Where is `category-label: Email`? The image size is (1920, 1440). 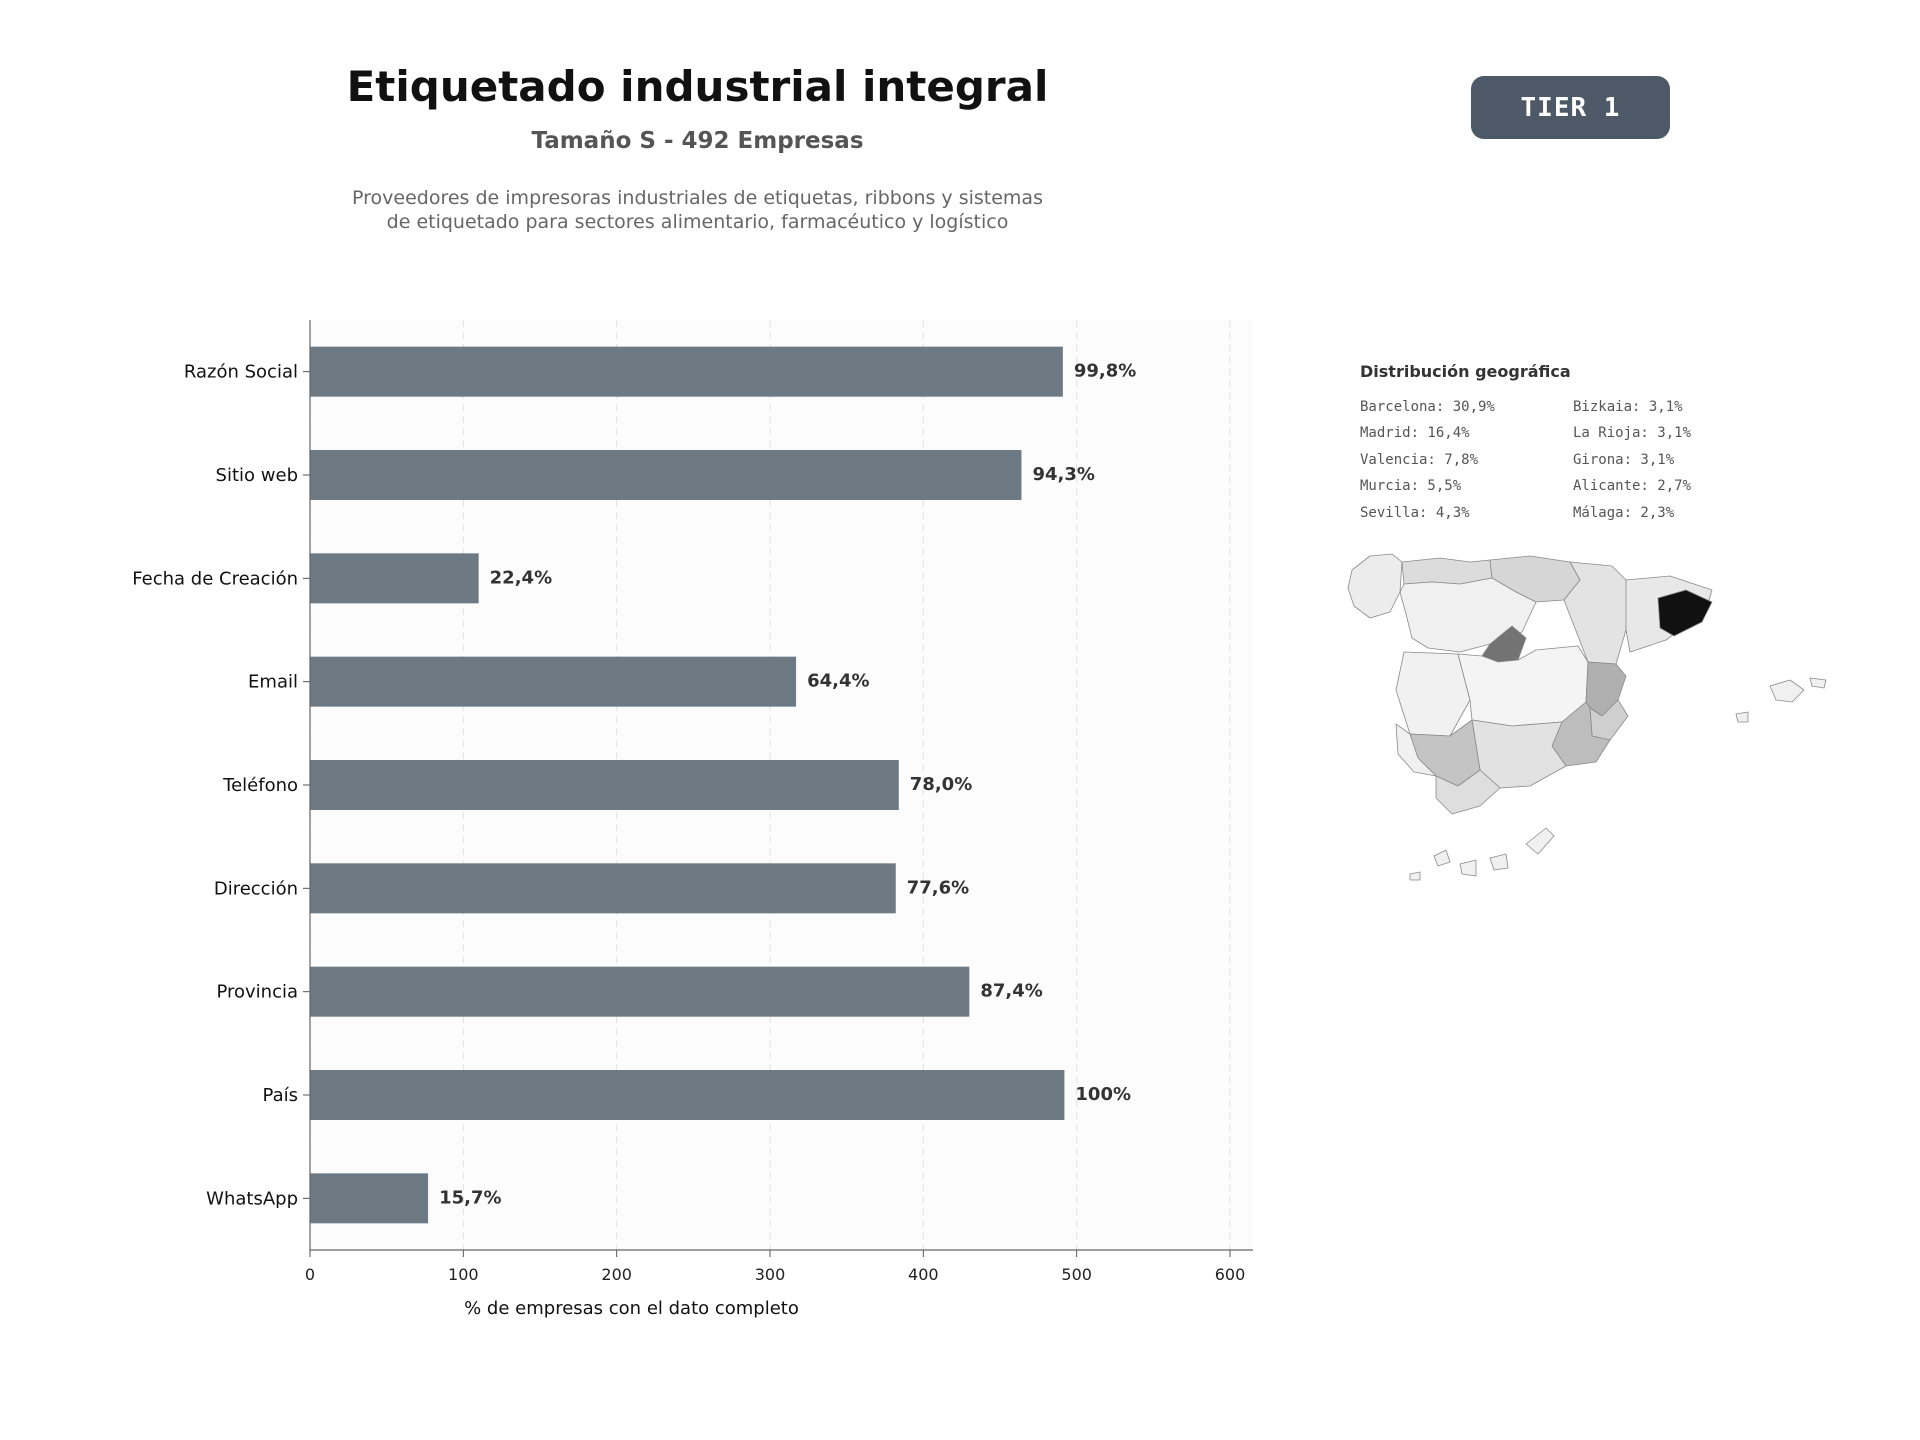 category-label: Email is located at coordinates (273, 682).